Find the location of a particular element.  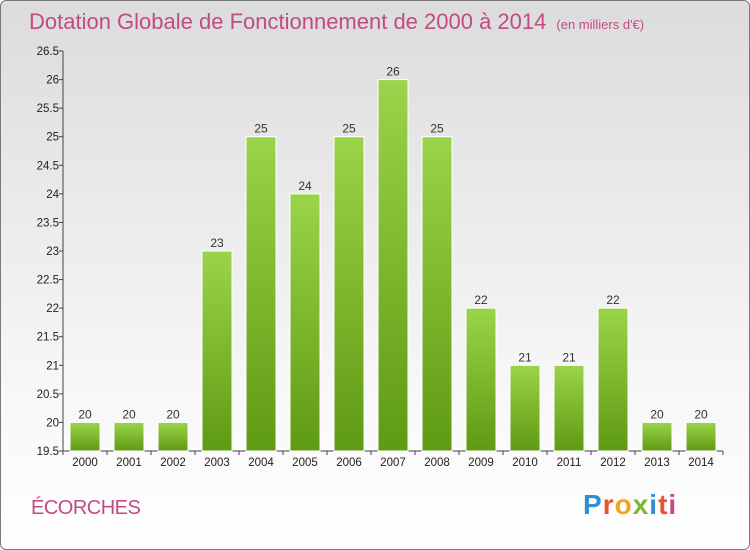

bar-value-label: 26 is located at coordinates (393, 72).